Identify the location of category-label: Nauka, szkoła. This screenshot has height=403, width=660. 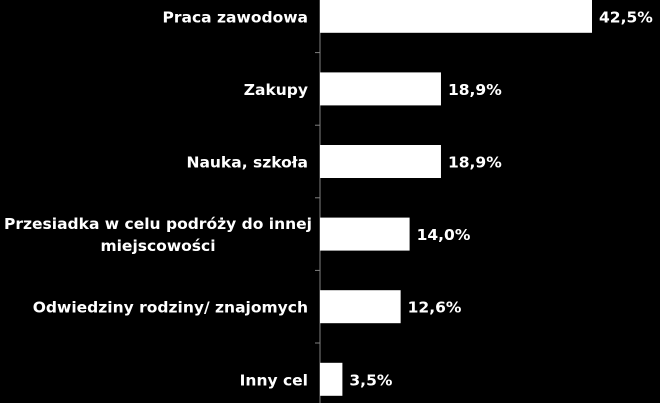
(247, 163).